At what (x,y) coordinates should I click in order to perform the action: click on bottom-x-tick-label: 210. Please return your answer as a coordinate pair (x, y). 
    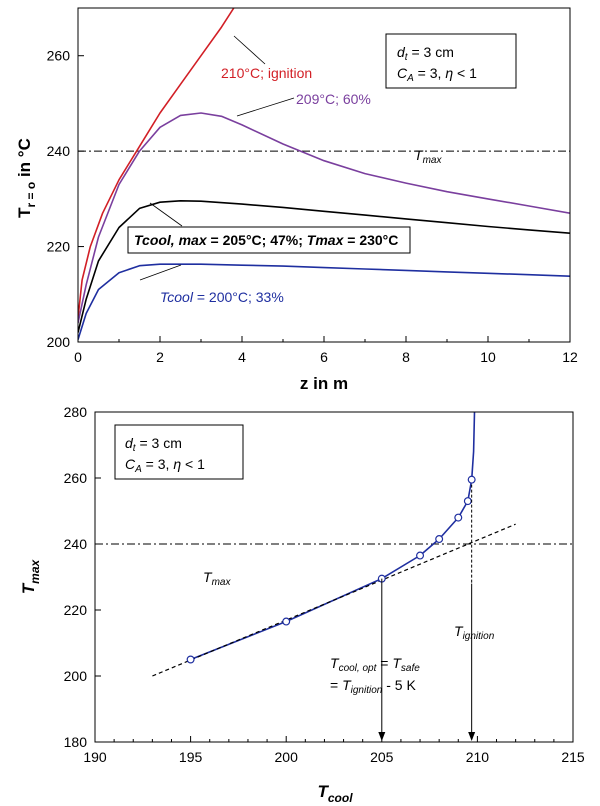
    Looking at the image, I should click on (478, 757).